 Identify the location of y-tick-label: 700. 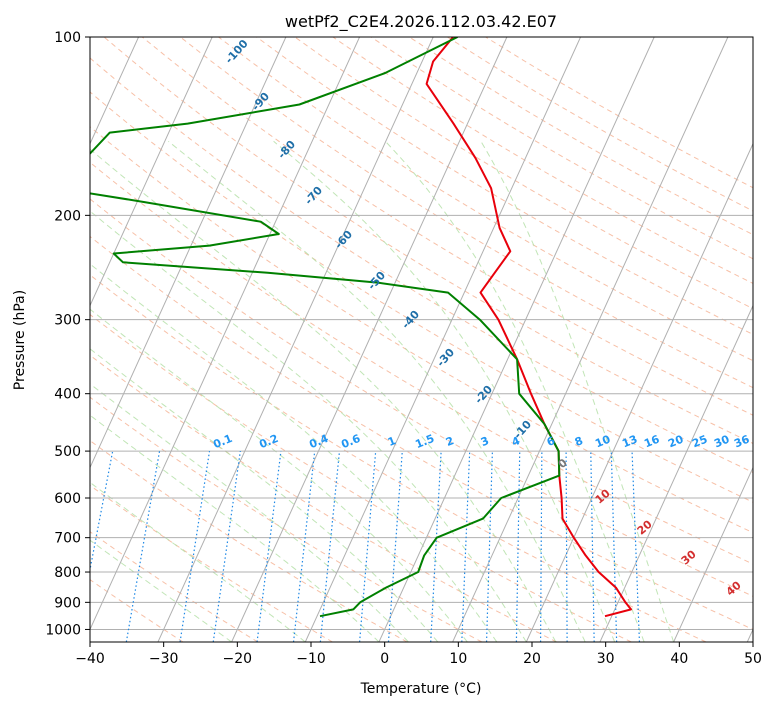
(67, 539).